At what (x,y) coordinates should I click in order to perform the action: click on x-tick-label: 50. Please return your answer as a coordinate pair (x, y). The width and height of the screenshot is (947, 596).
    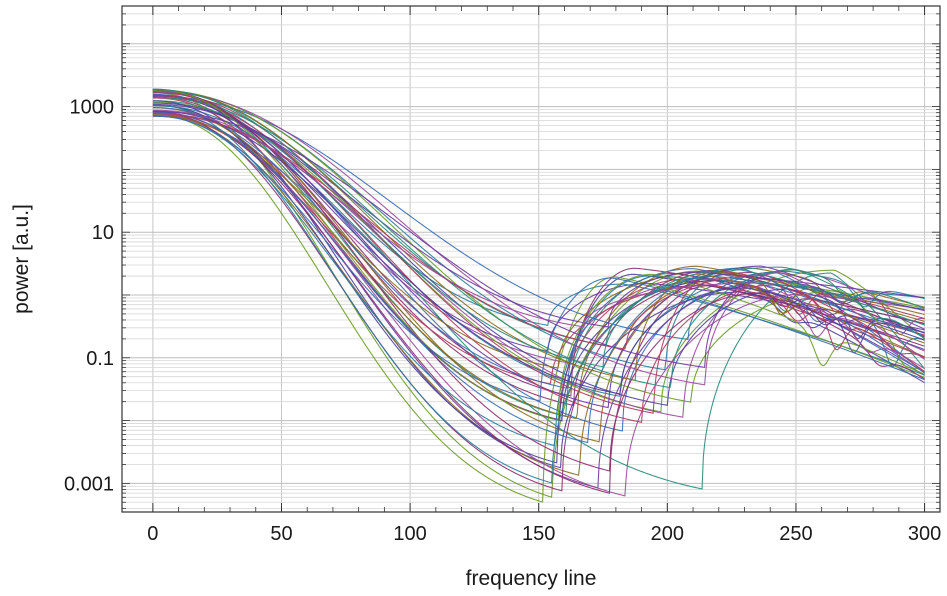
    Looking at the image, I should click on (281, 534).